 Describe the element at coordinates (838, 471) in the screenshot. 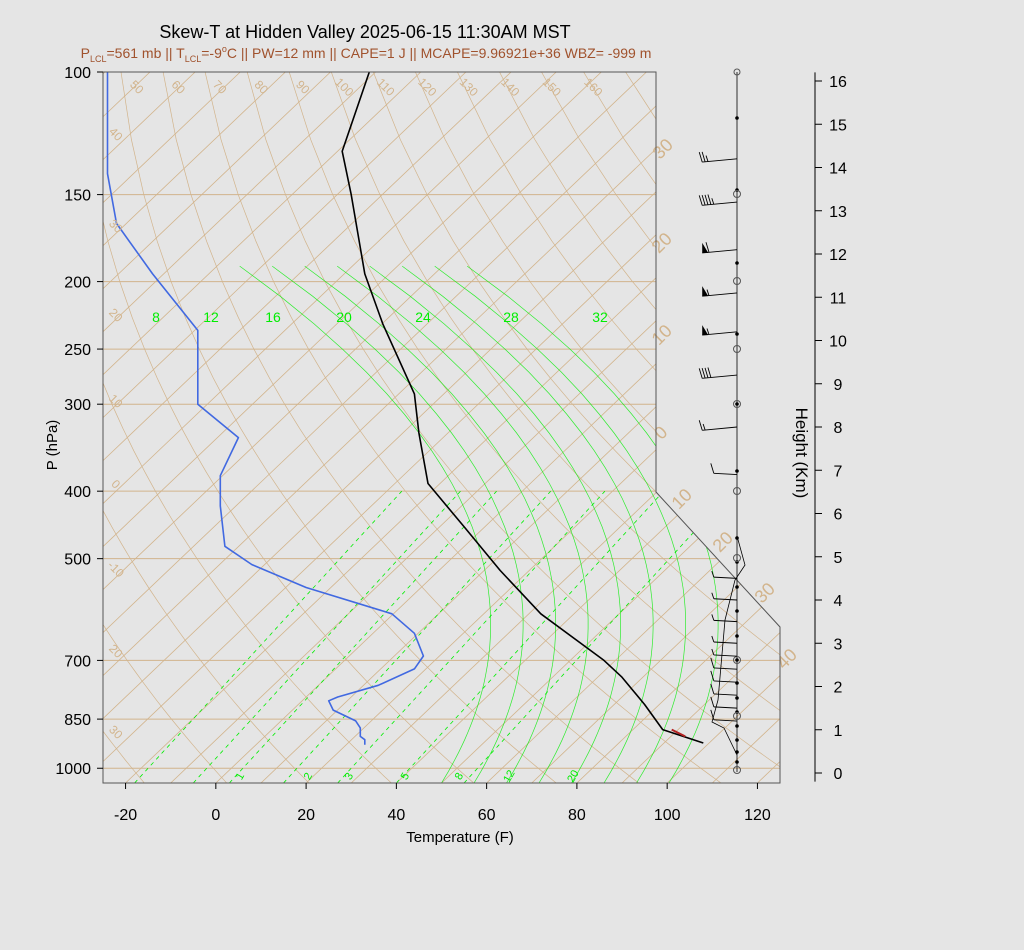

I see `height-tick-label: 7` at that location.